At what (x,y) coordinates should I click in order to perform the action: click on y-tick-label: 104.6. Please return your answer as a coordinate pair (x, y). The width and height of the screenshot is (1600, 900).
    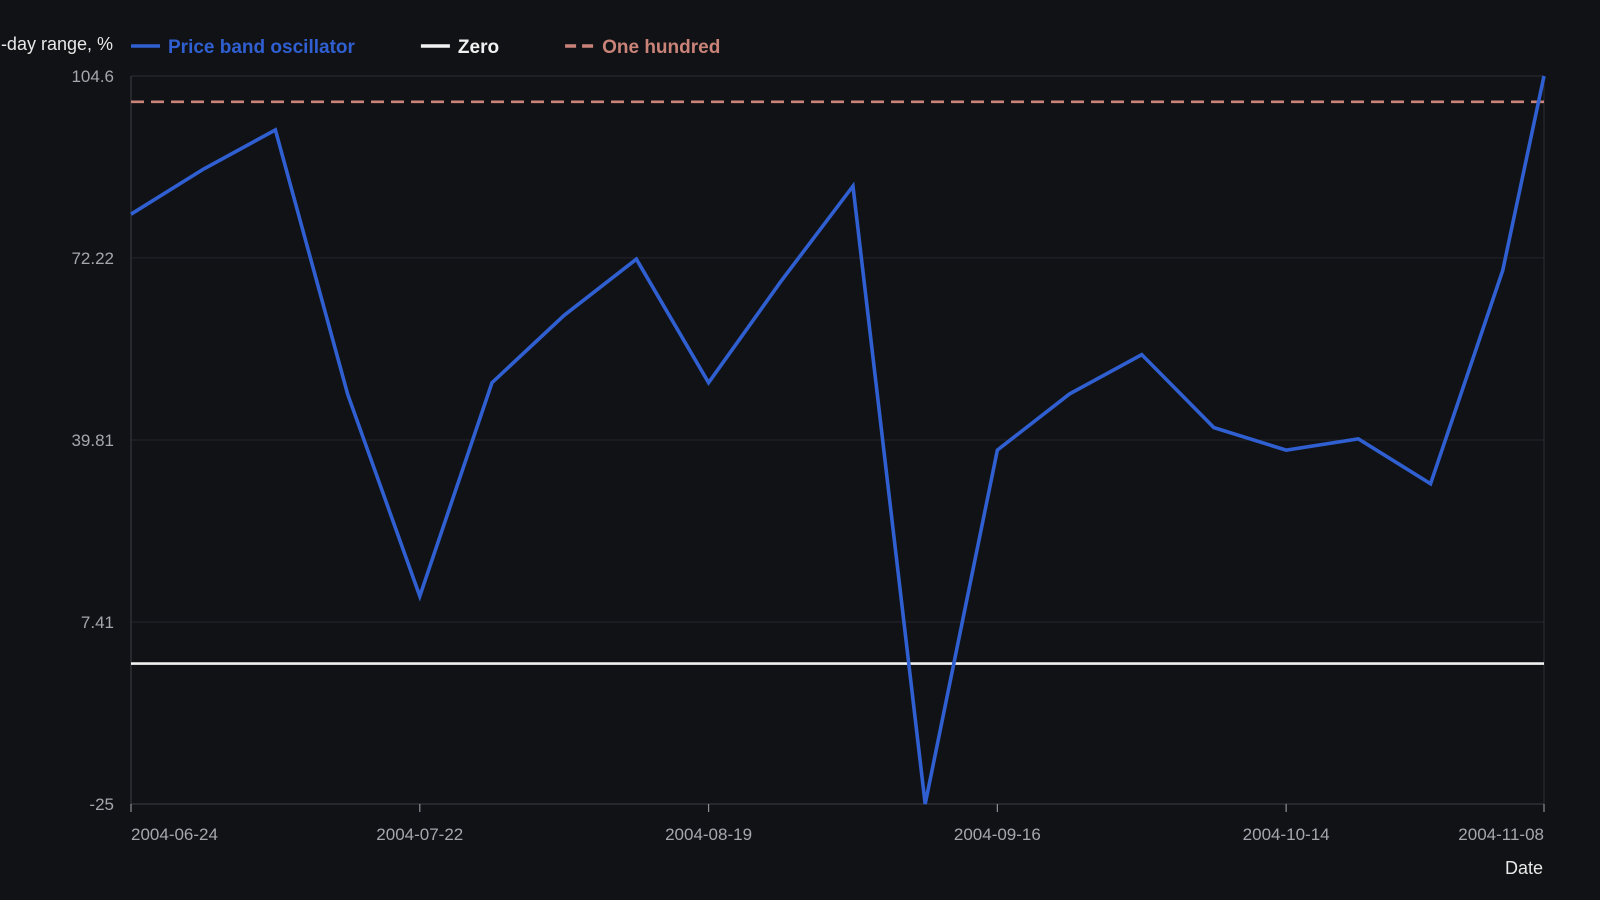
    Looking at the image, I should click on (92, 76).